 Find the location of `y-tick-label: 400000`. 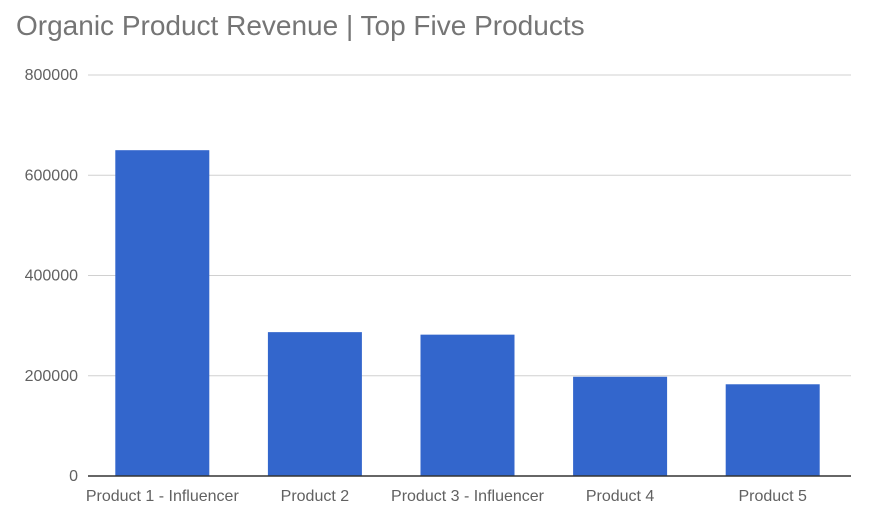

y-tick-label: 400000 is located at coordinates (51, 276).